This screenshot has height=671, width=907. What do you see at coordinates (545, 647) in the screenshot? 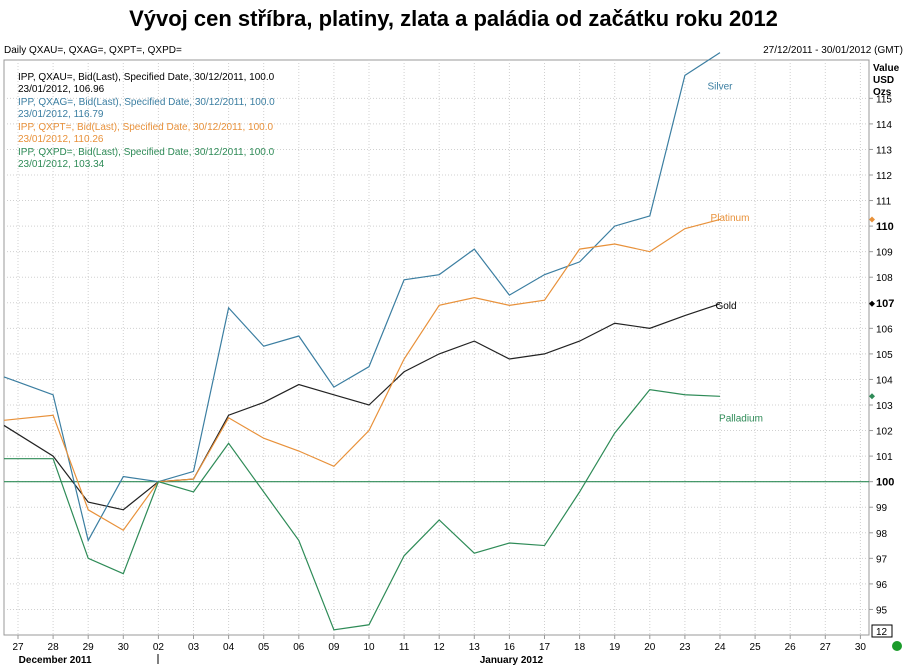
I see `x-tick-label: 17` at bounding box center [545, 647].